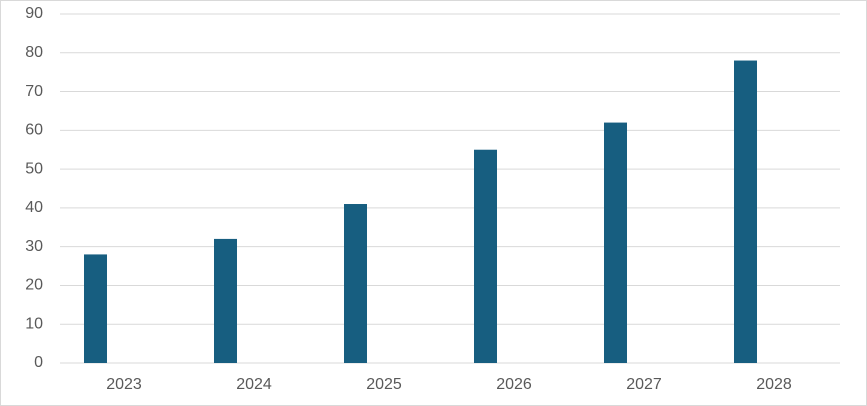 The height and width of the screenshot is (406, 867). Describe the element at coordinates (254, 384) in the screenshot. I see `x-tick-label: 2024` at that location.